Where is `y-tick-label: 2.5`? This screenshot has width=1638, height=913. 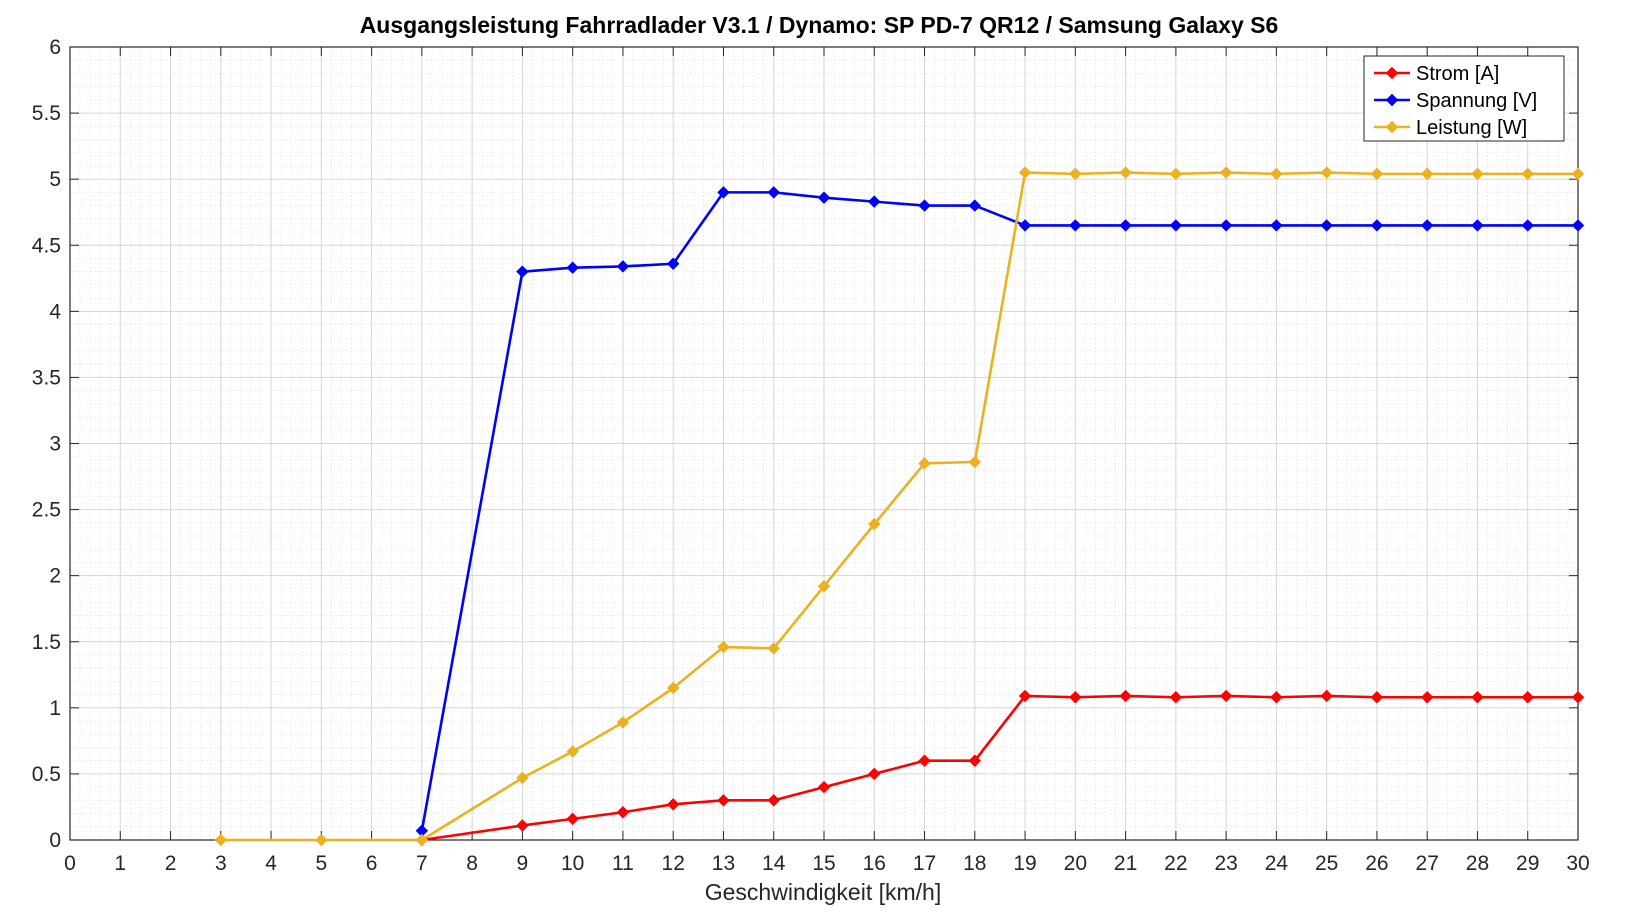 y-tick-label: 2.5 is located at coordinates (46, 510).